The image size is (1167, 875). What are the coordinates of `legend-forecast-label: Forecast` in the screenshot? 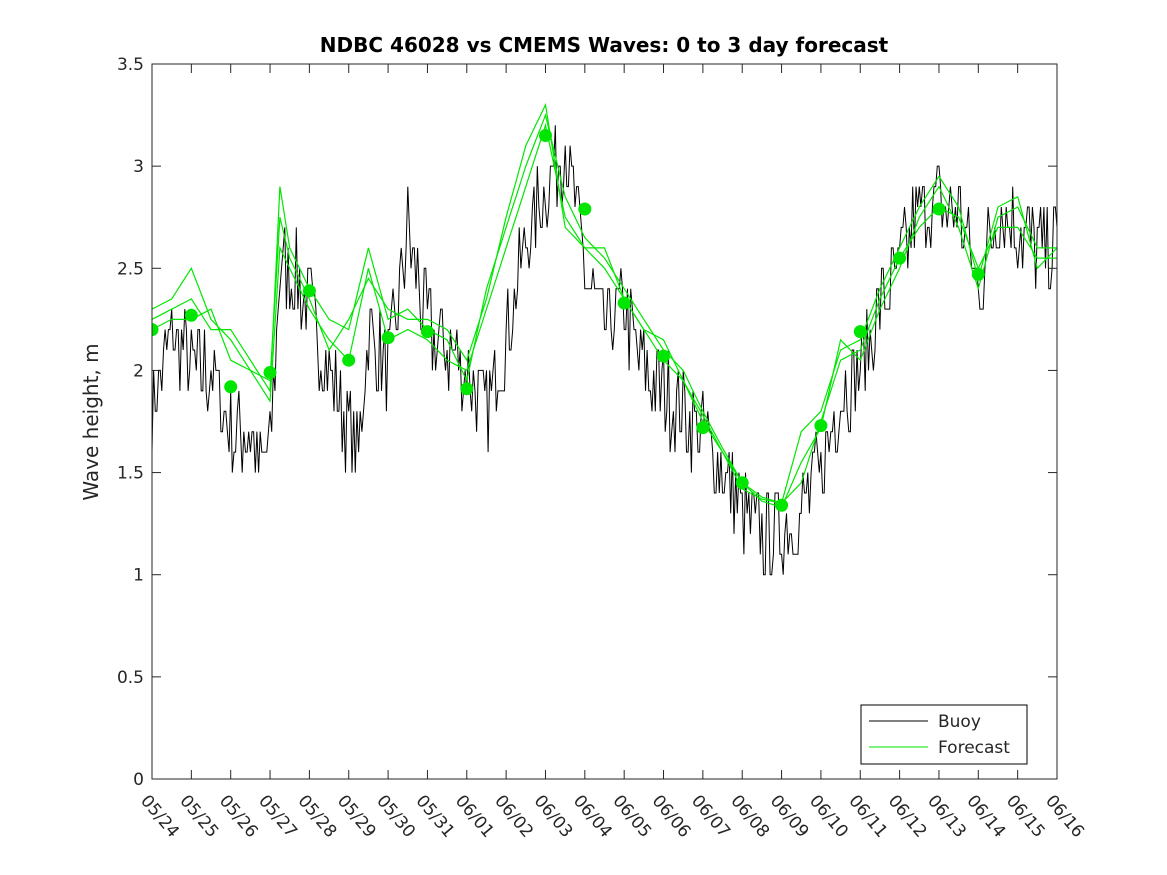 It's located at (974, 748).